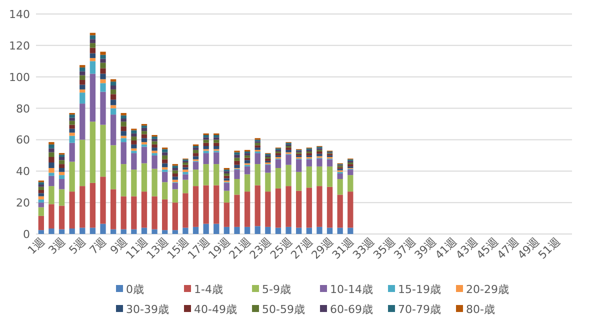 Image resolution: width=600 pixels, height=327 pixels. Describe the element at coordinates (351, 309) in the screenshot. I see `legend-label: 60-69歳` at that location.